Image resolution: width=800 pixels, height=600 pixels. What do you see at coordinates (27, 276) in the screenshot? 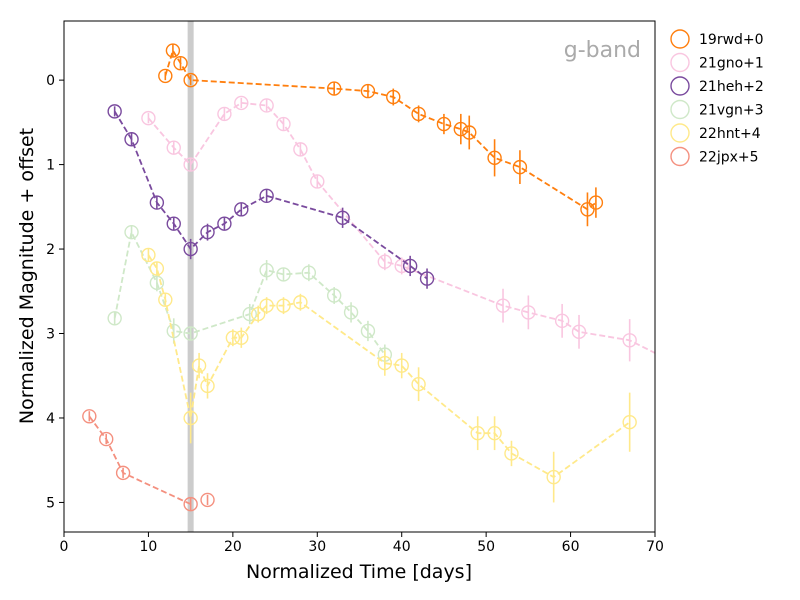
I see `y-axis-label: Normalized Magnitude + offset` at bounding box center [27, 276].